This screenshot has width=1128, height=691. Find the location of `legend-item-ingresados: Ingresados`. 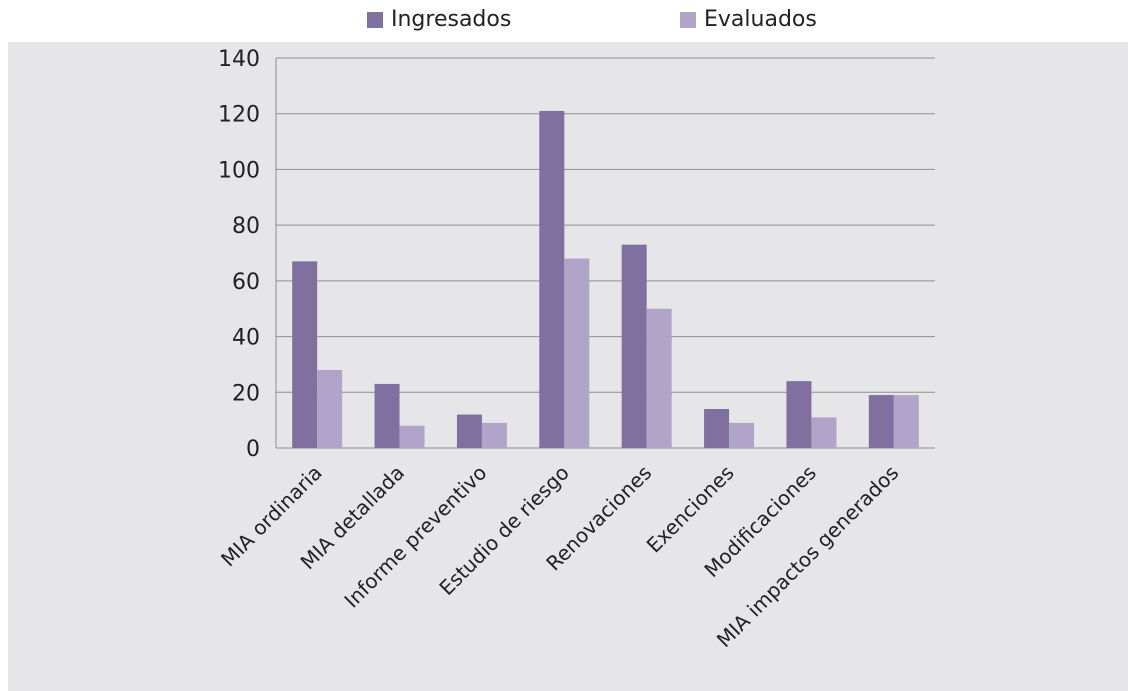

legend-item-ingresados: Ingresados is located at coordinates (439, 19).